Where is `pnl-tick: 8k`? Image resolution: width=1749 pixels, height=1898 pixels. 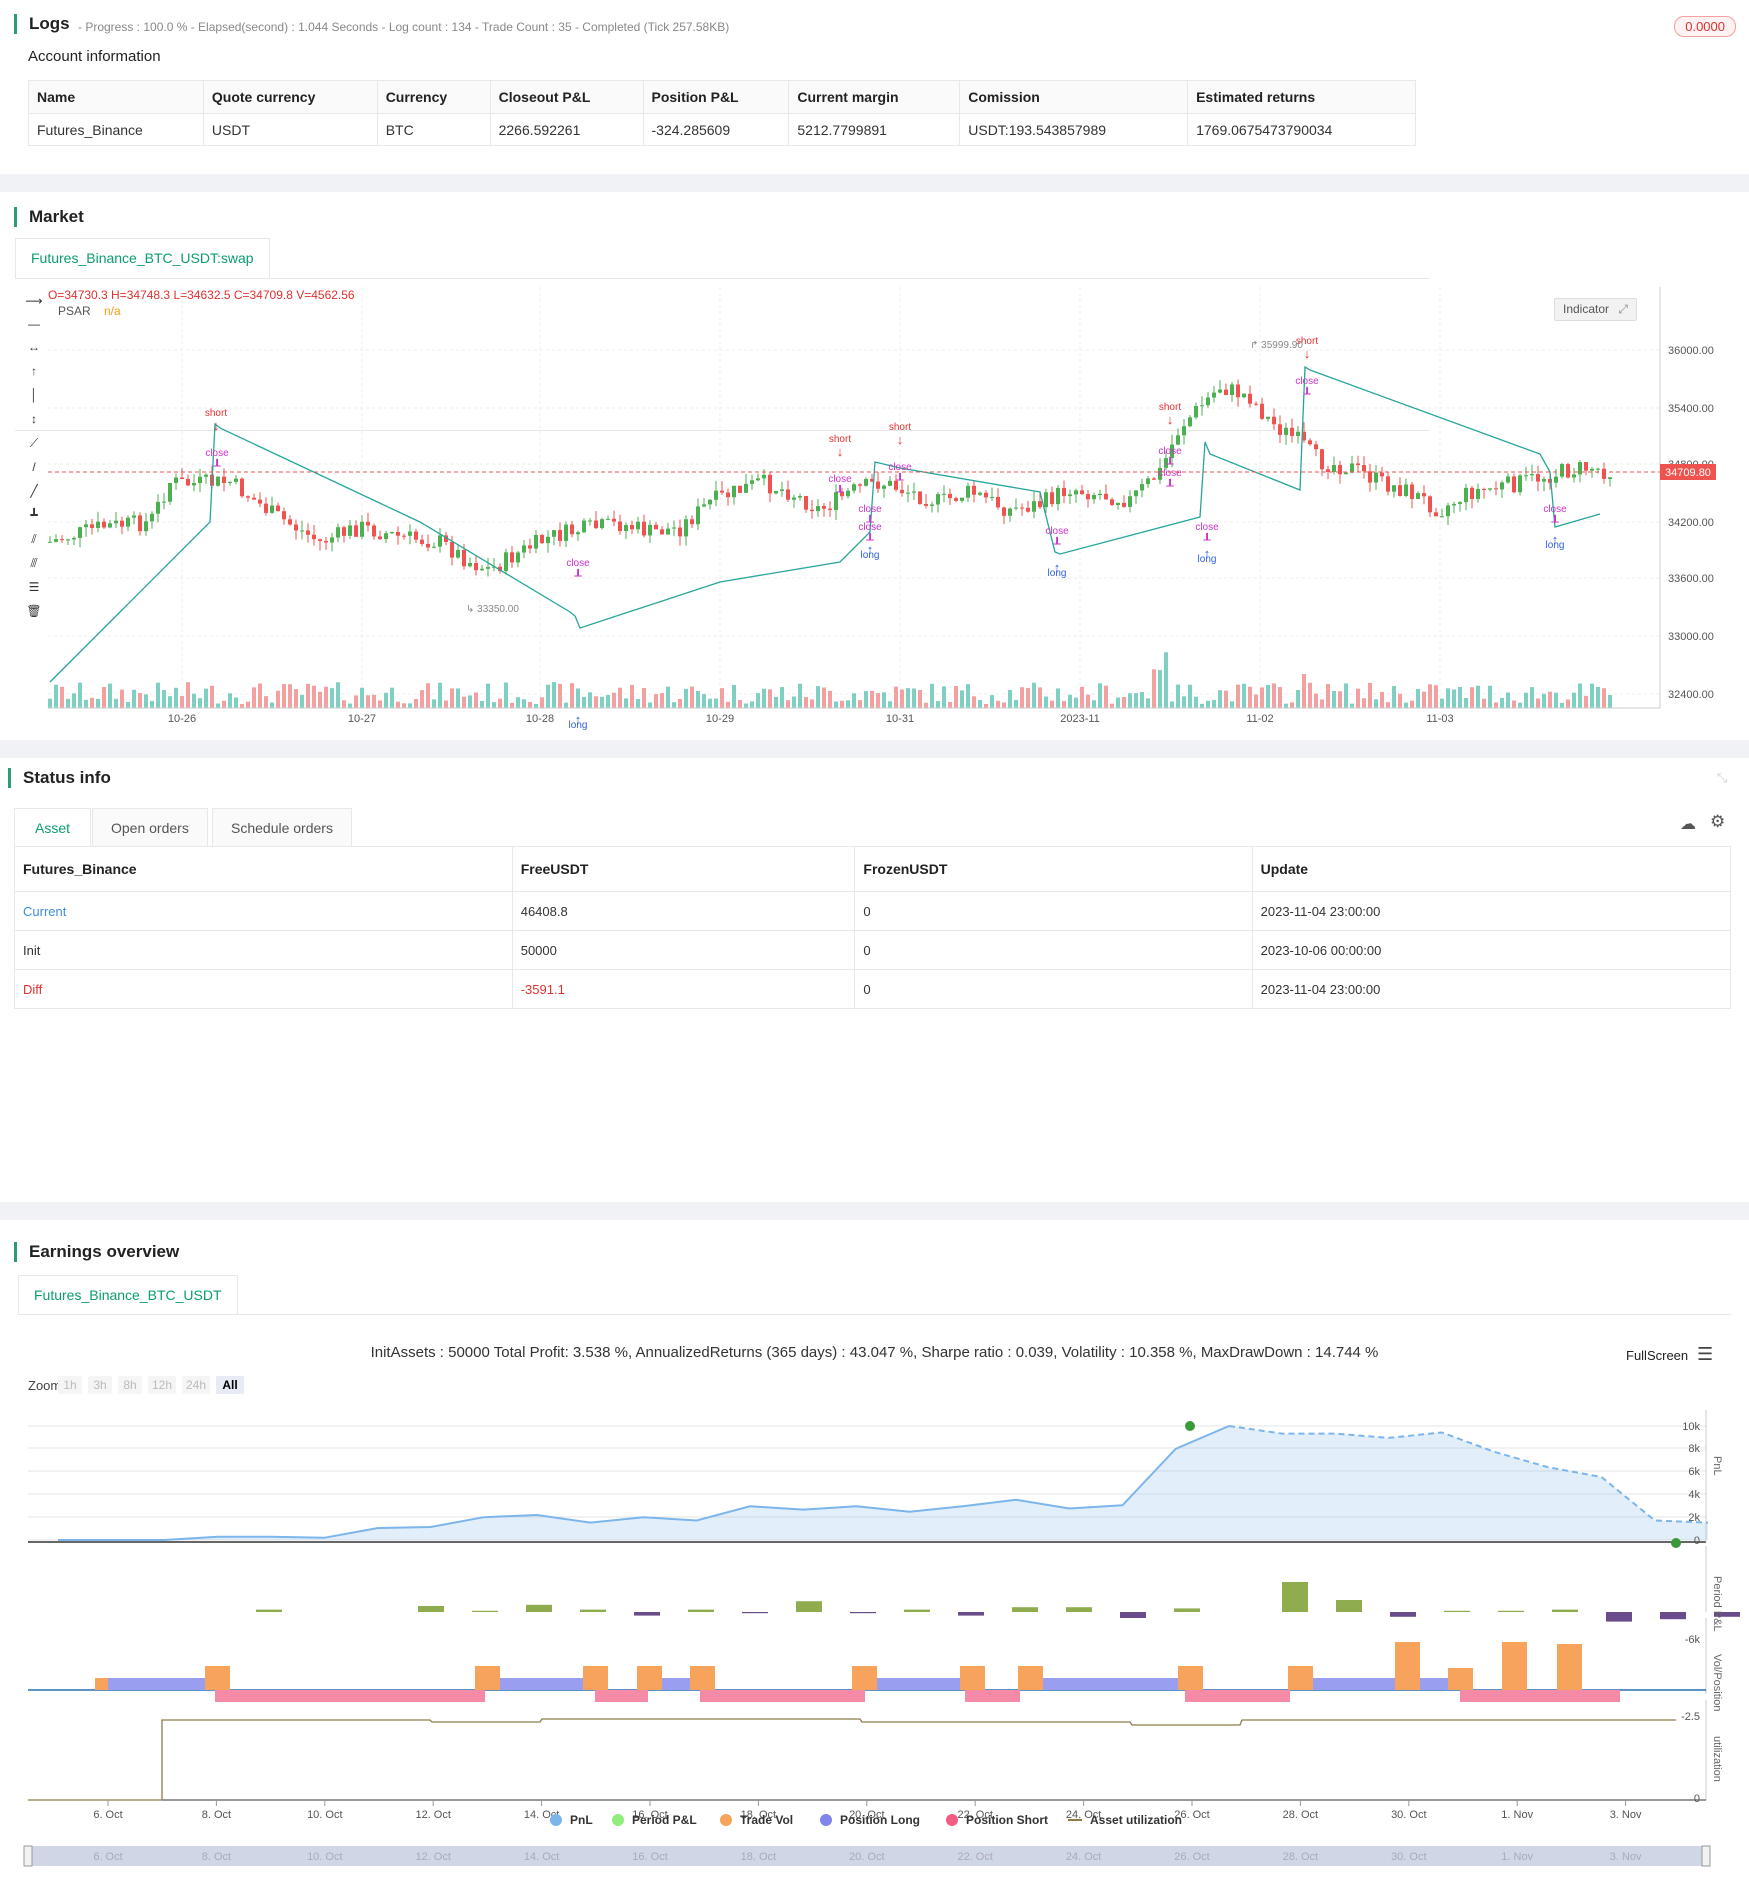 pnl-tick: 8k is located at coordinates (1694, 1449).